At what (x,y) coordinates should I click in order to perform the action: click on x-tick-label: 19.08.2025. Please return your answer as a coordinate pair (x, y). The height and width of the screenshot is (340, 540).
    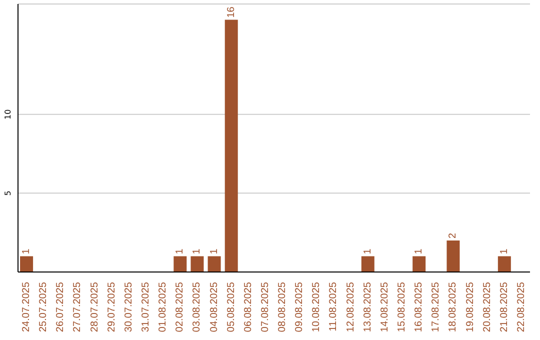
    Looking at the image, I should click on (470, 307).